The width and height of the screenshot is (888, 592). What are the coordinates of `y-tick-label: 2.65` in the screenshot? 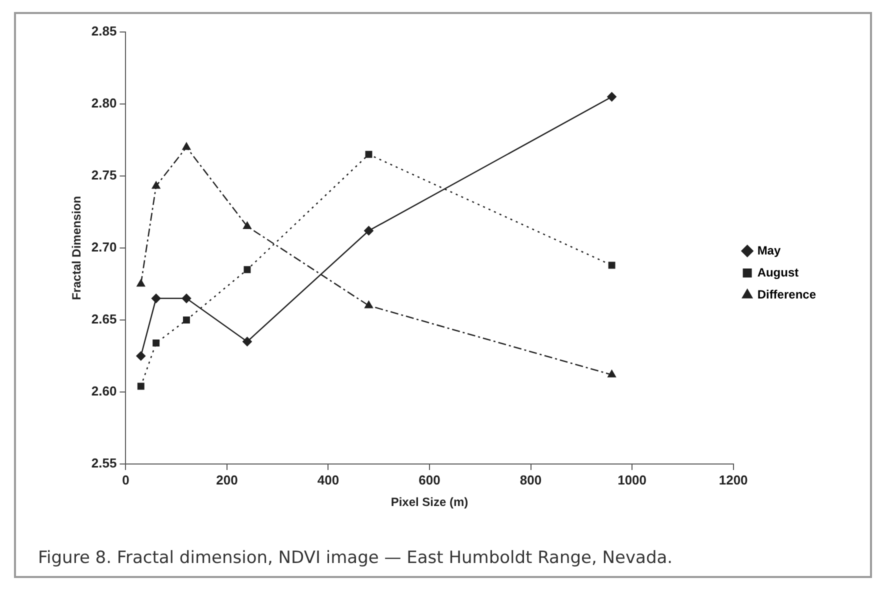 It's located at (104, 319).